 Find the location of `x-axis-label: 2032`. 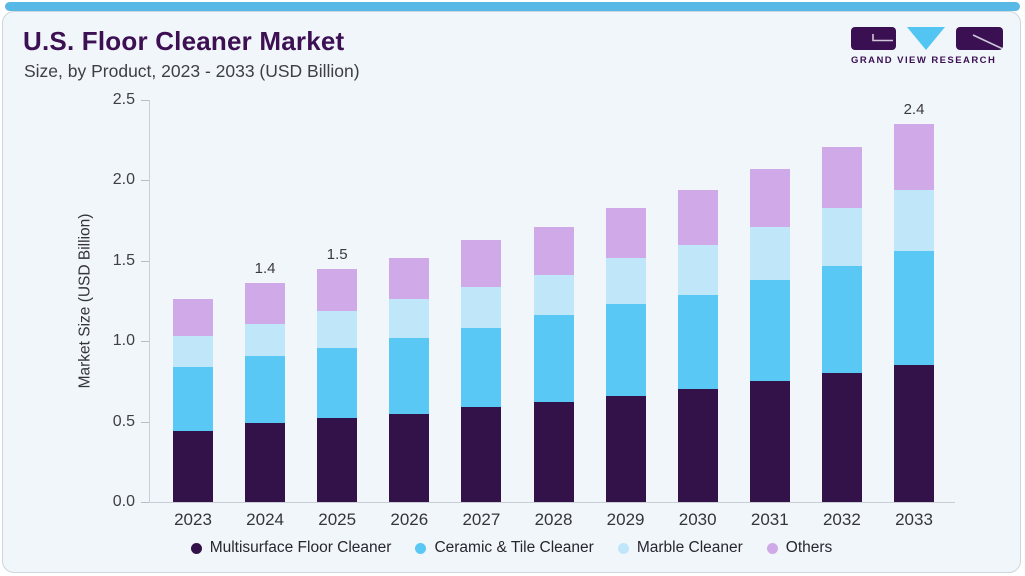

x-axis-label: 2032 is located at coordinates (841, 519).